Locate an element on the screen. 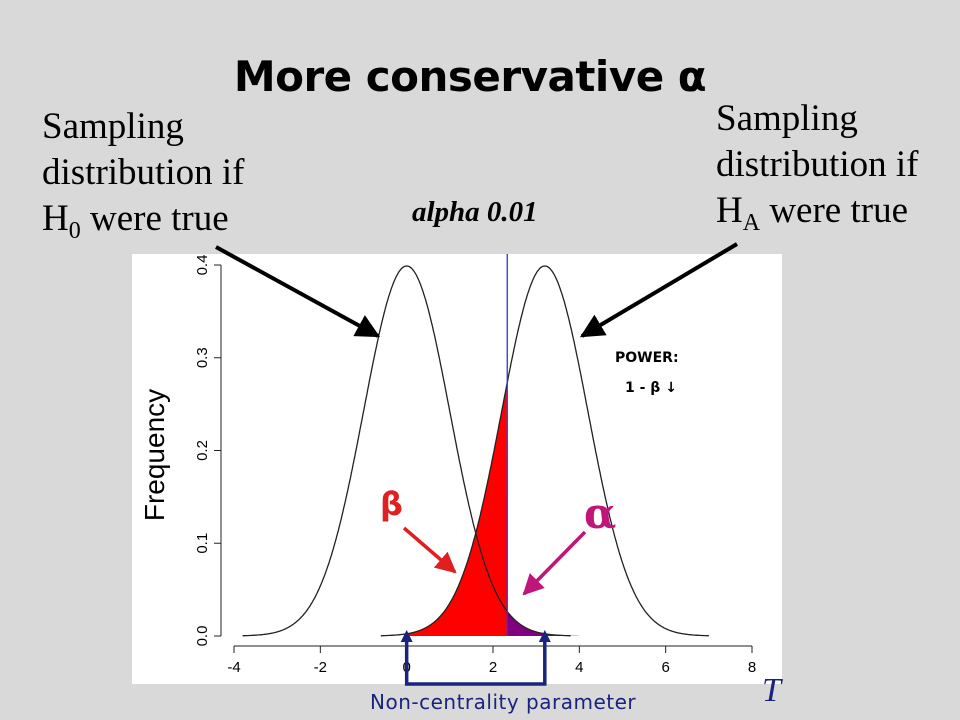  beta-arrow is located at coordinates (429, 550).